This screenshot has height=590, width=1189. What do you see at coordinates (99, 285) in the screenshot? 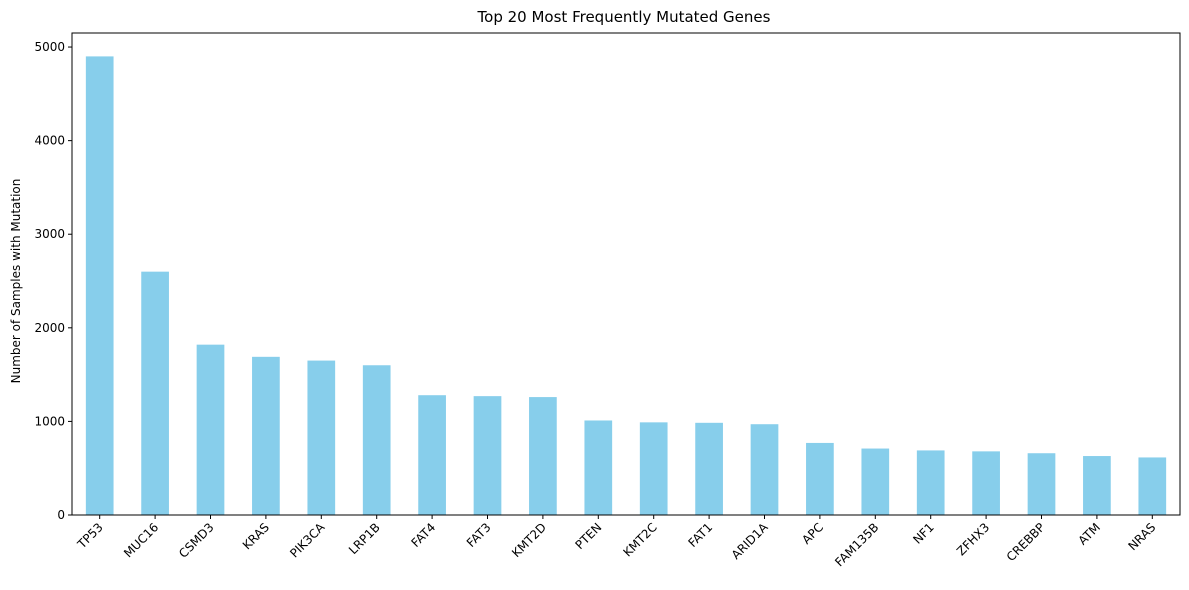
I see `bar-tp53` at bounding box center [99, 285].